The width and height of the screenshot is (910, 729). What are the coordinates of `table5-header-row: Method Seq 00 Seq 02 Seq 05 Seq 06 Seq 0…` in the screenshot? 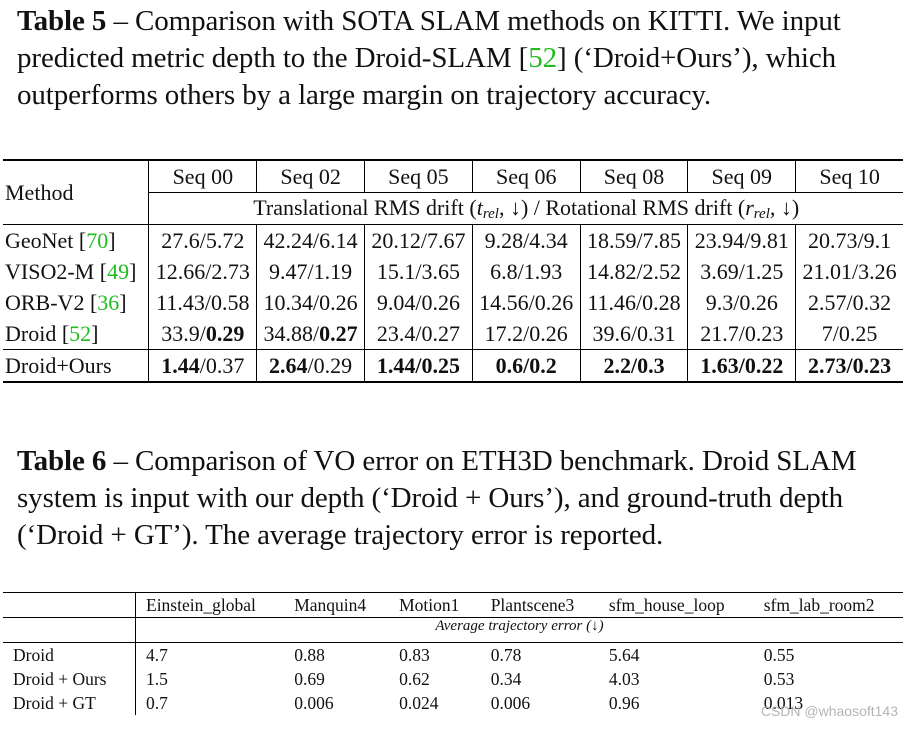 It's located at (453, 192).